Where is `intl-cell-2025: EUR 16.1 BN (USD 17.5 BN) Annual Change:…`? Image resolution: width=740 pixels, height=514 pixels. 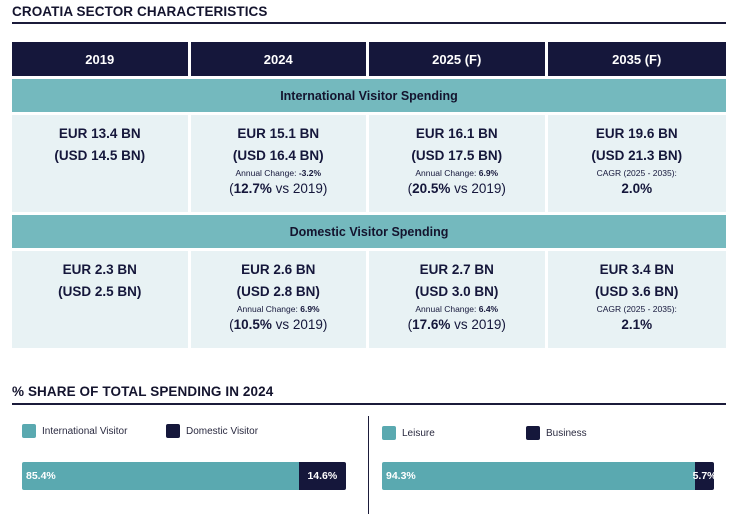 intl-cell-2025: EUR 16.1 BN (USD 17.5 BN) Annual Change:… is located at coordinates (458, 163).